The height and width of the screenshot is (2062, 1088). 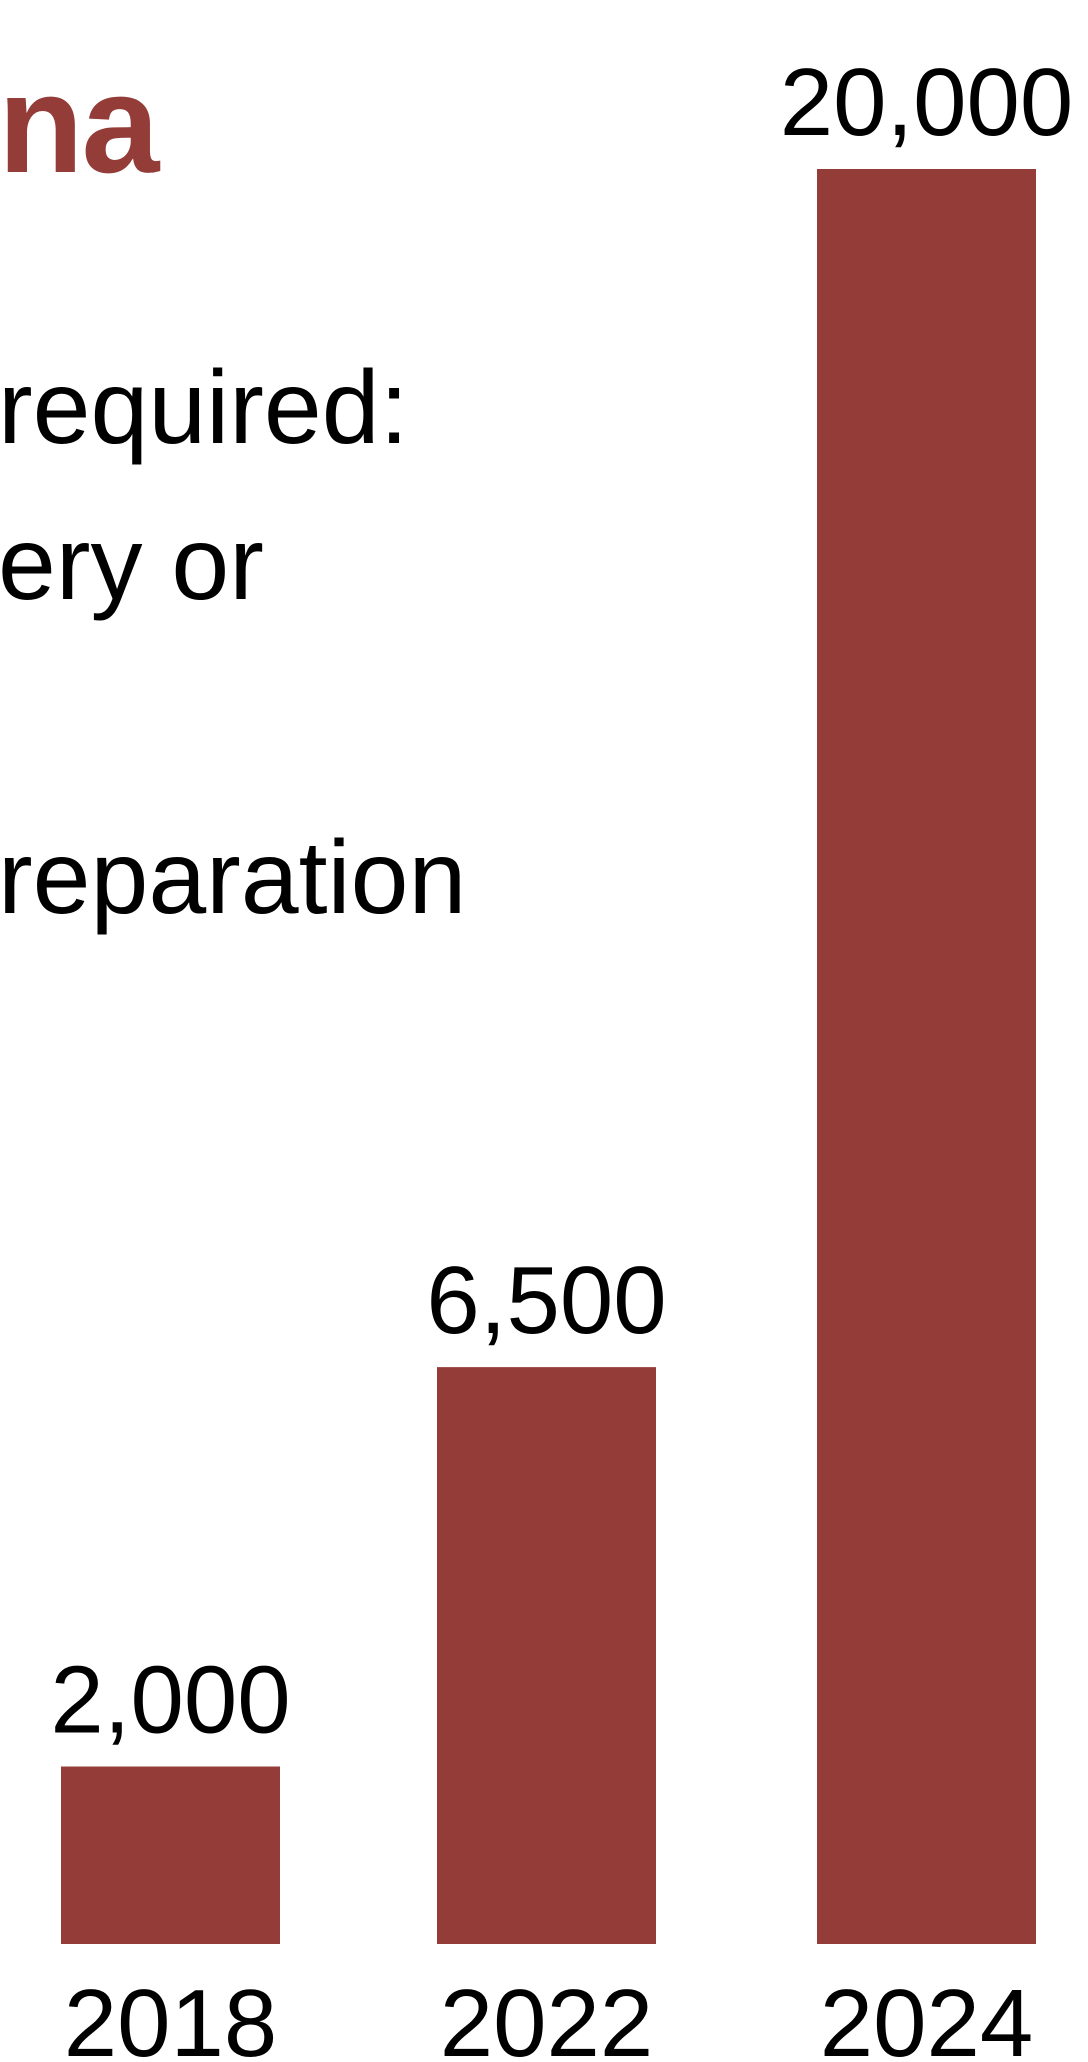 What do you see at coordinates (170, 1700) in the screenshot?
I see `bar-value-label-2018: 2,000` at bounding box center [170, 1700].